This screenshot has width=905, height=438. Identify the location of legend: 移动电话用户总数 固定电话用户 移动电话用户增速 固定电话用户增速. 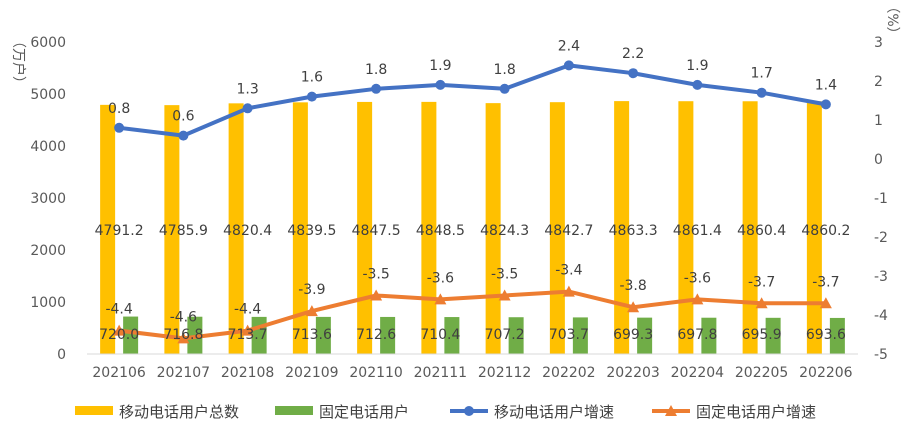
(445, 412).